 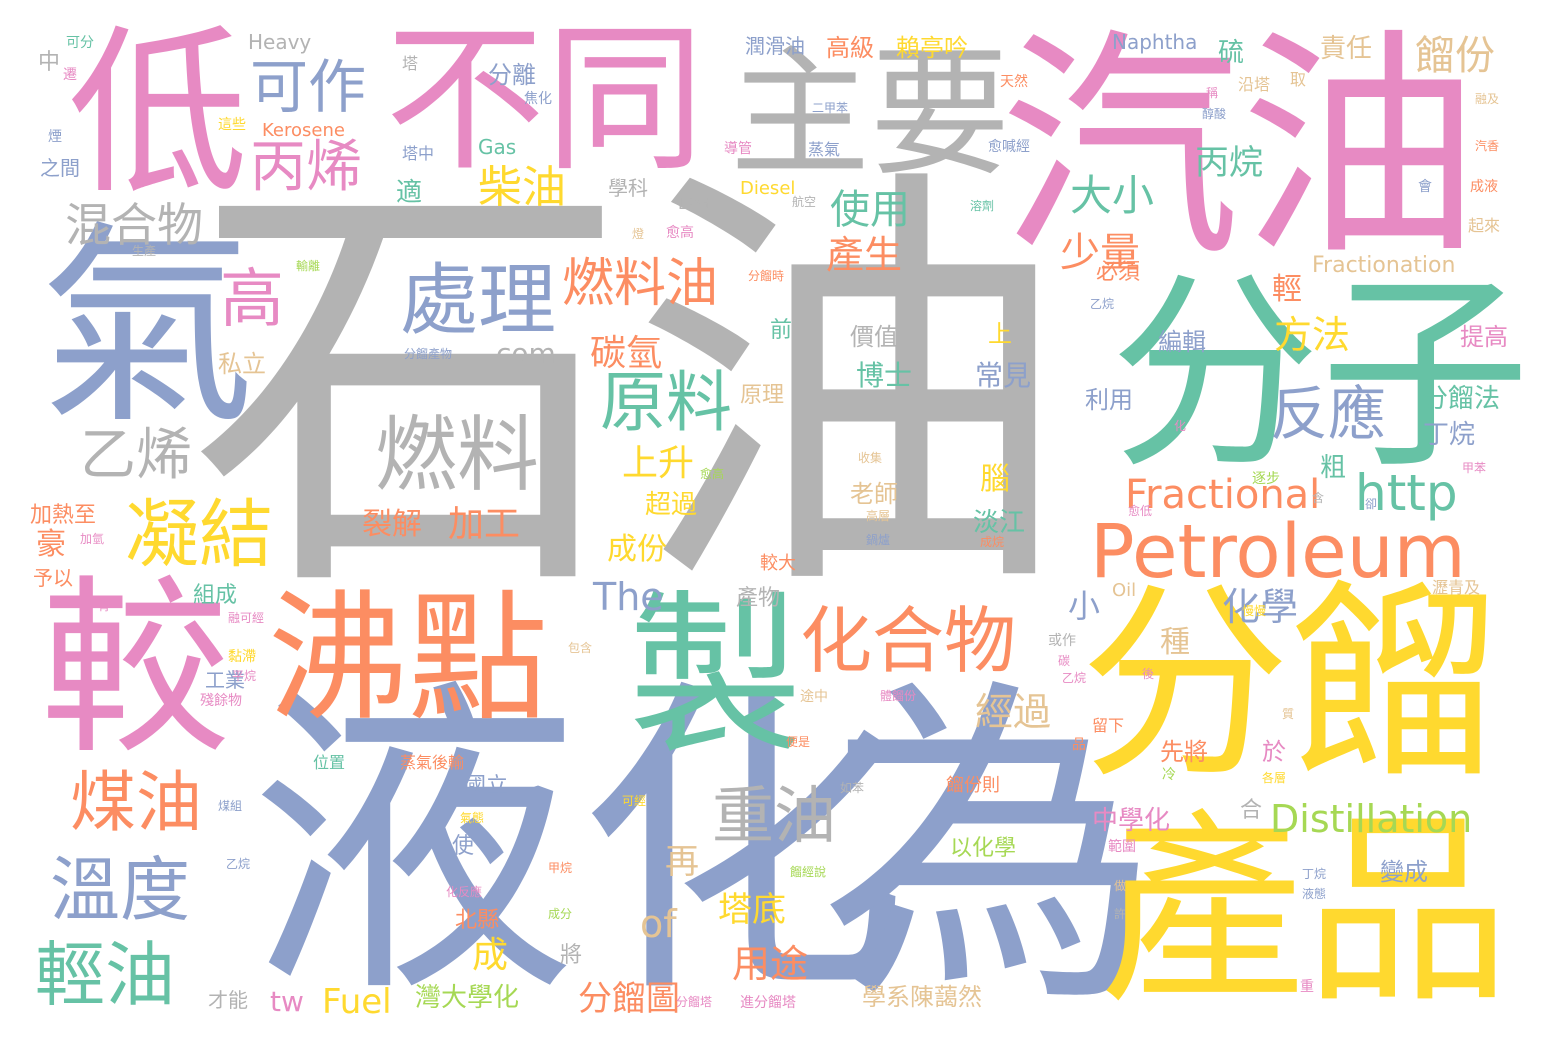 I want to click on word: Fractional, so click(x=1223, y=495).